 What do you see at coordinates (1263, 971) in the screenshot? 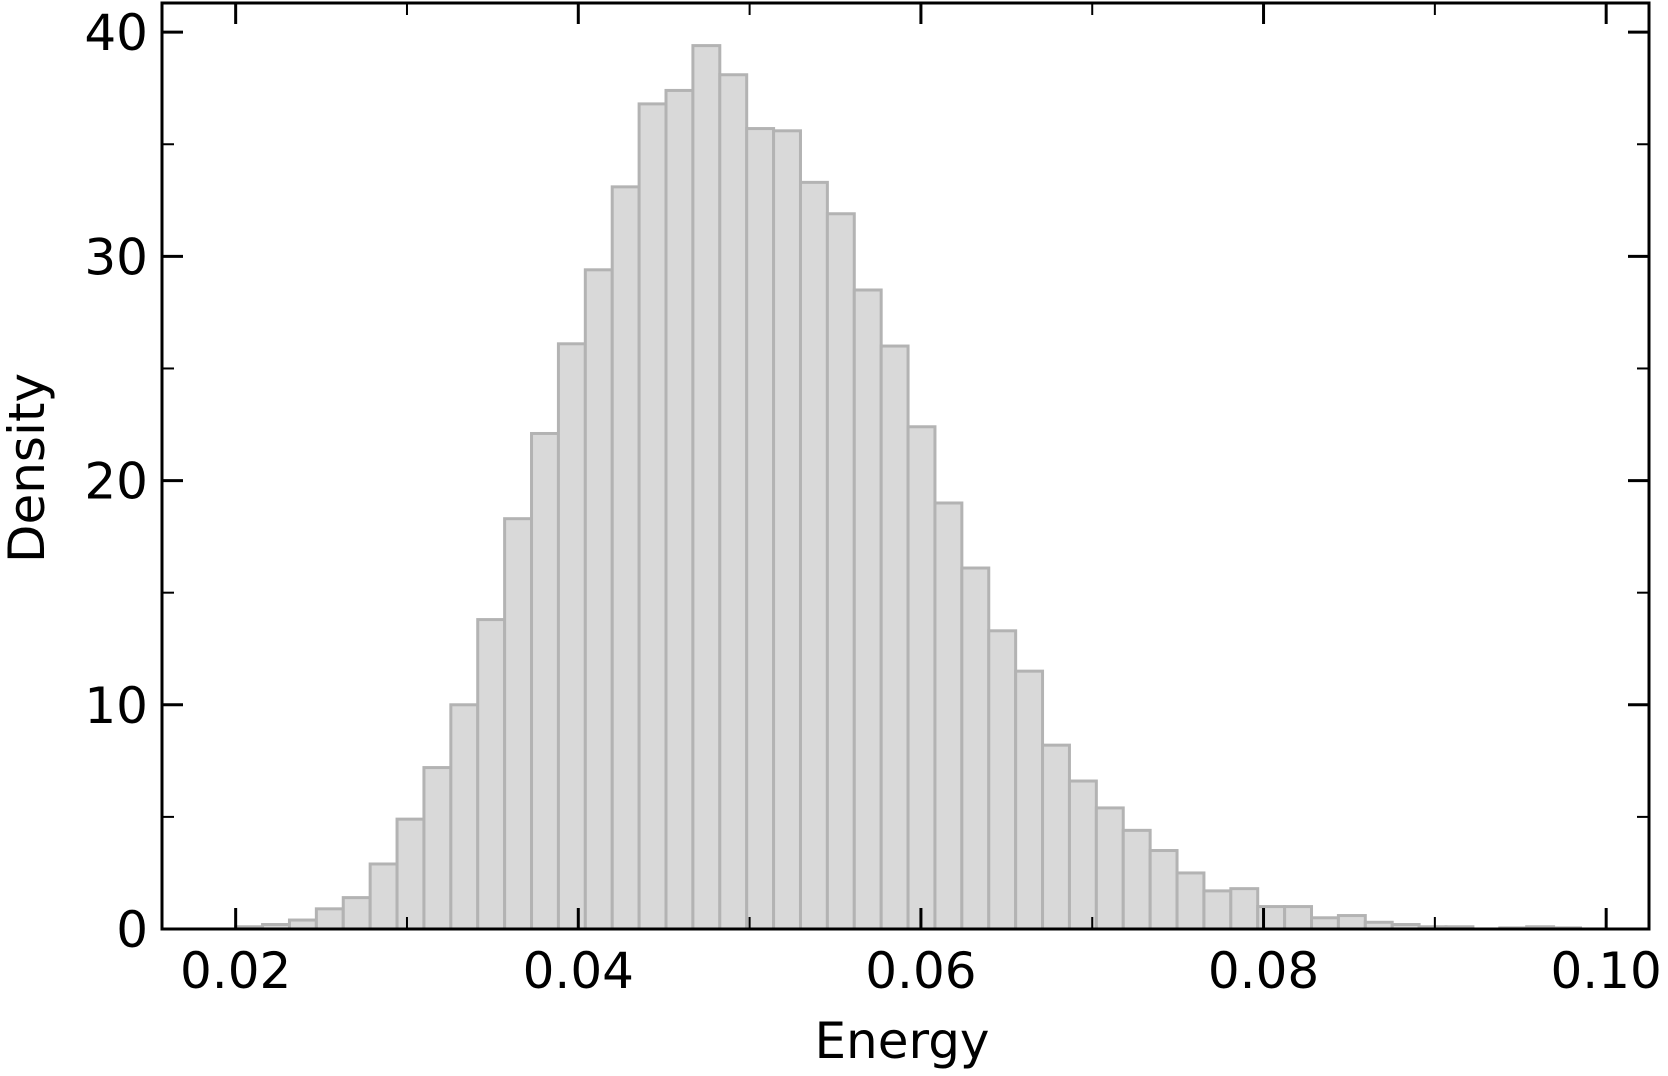
I see `x-tick-label: 0.08` at bounding box center [1263, 971].